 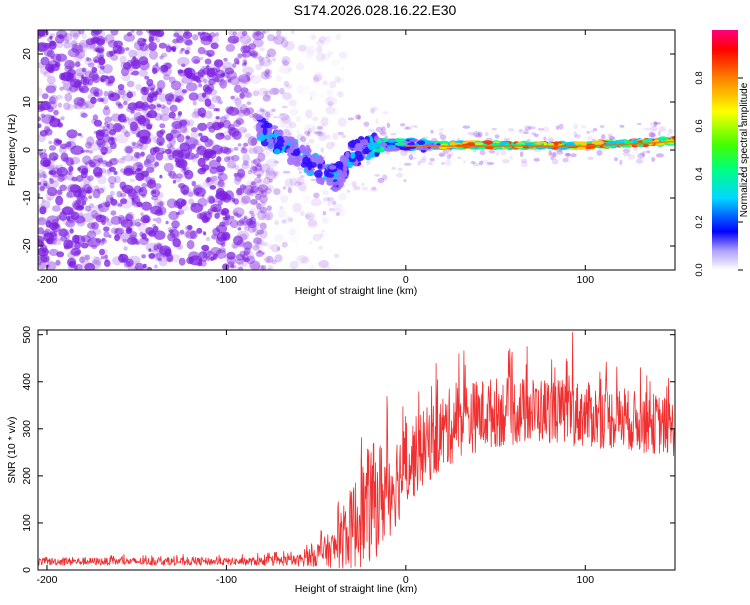 What do you see at coordinates (46, 580) in the screenshot?
I see `x-tick-label: -200` at bounding box center [46, 580].